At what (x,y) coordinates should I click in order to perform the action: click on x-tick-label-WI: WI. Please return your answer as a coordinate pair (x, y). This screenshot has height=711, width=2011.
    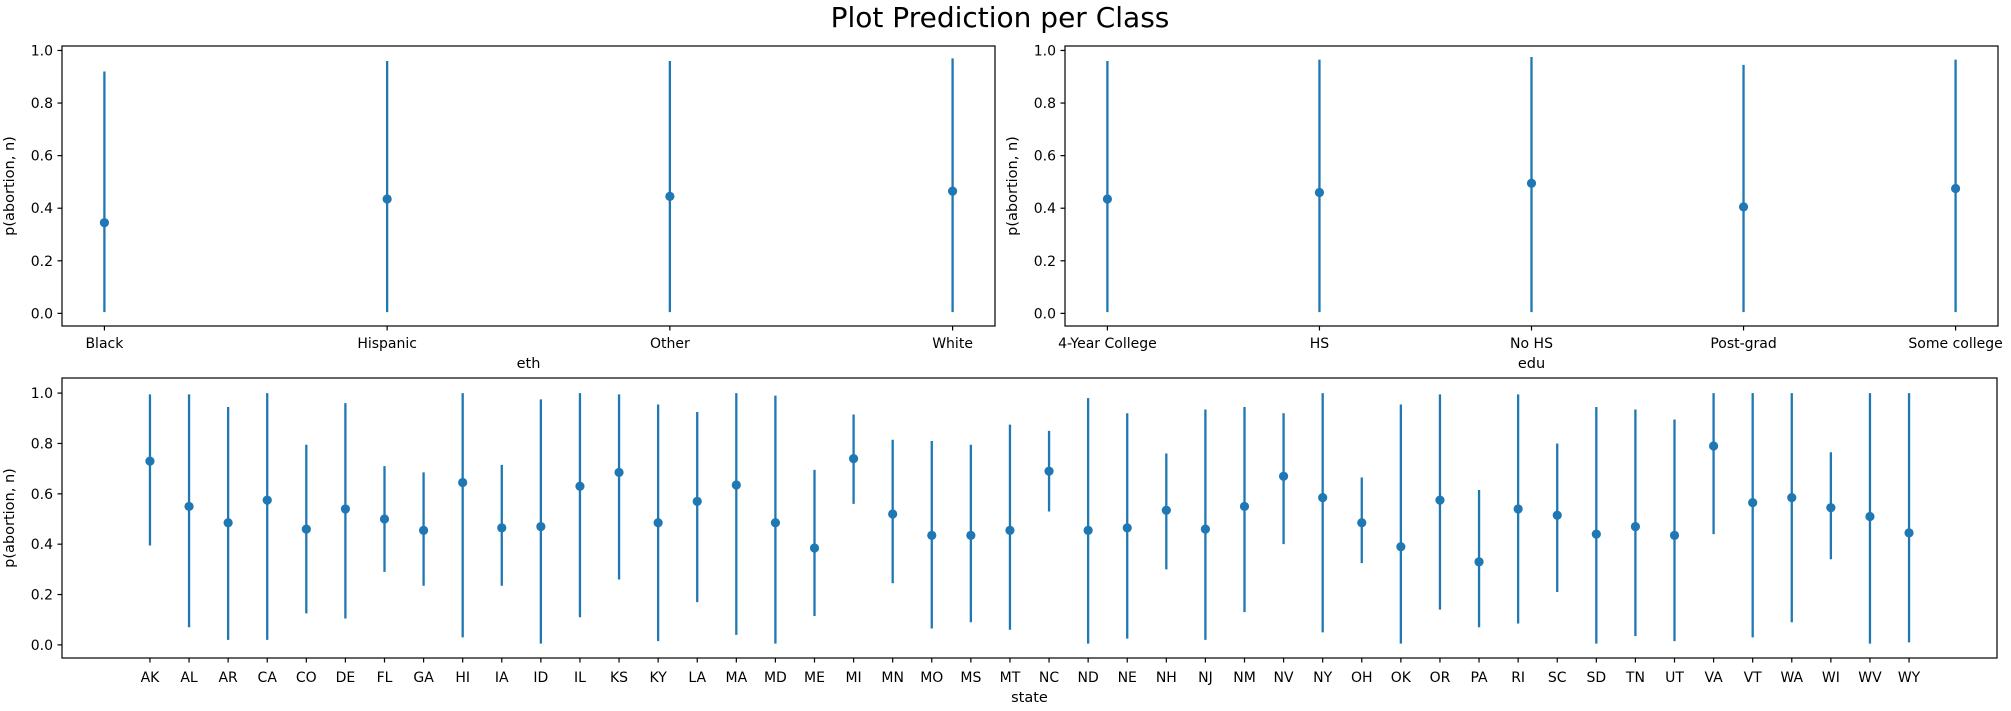
    Looking at the image, I should click on (1831, 678).